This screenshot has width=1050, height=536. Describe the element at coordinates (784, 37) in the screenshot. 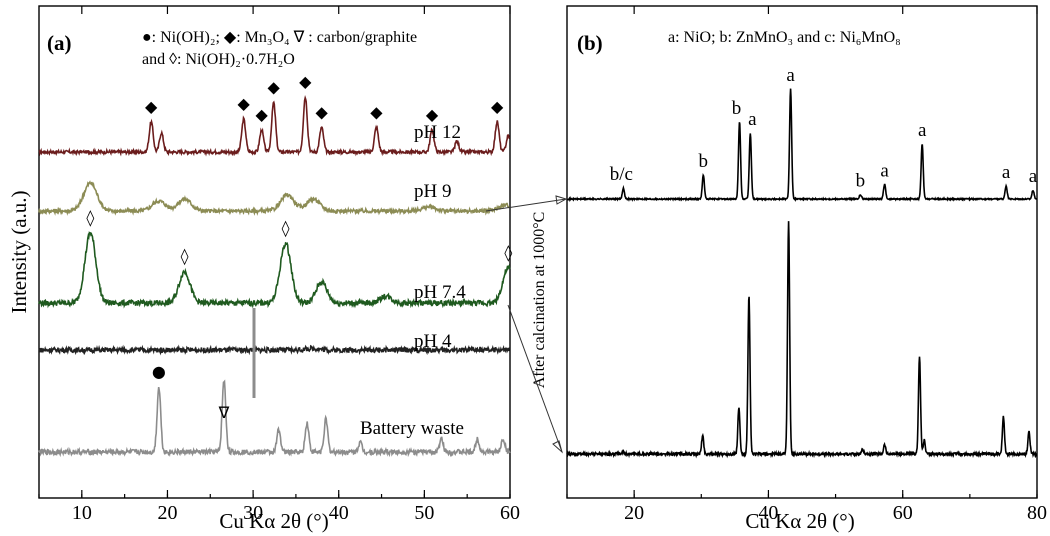

I see `panel-b-legend: a: NiO; b: ZnMnO₃ and c: Ni₆MnO₈` at that location.